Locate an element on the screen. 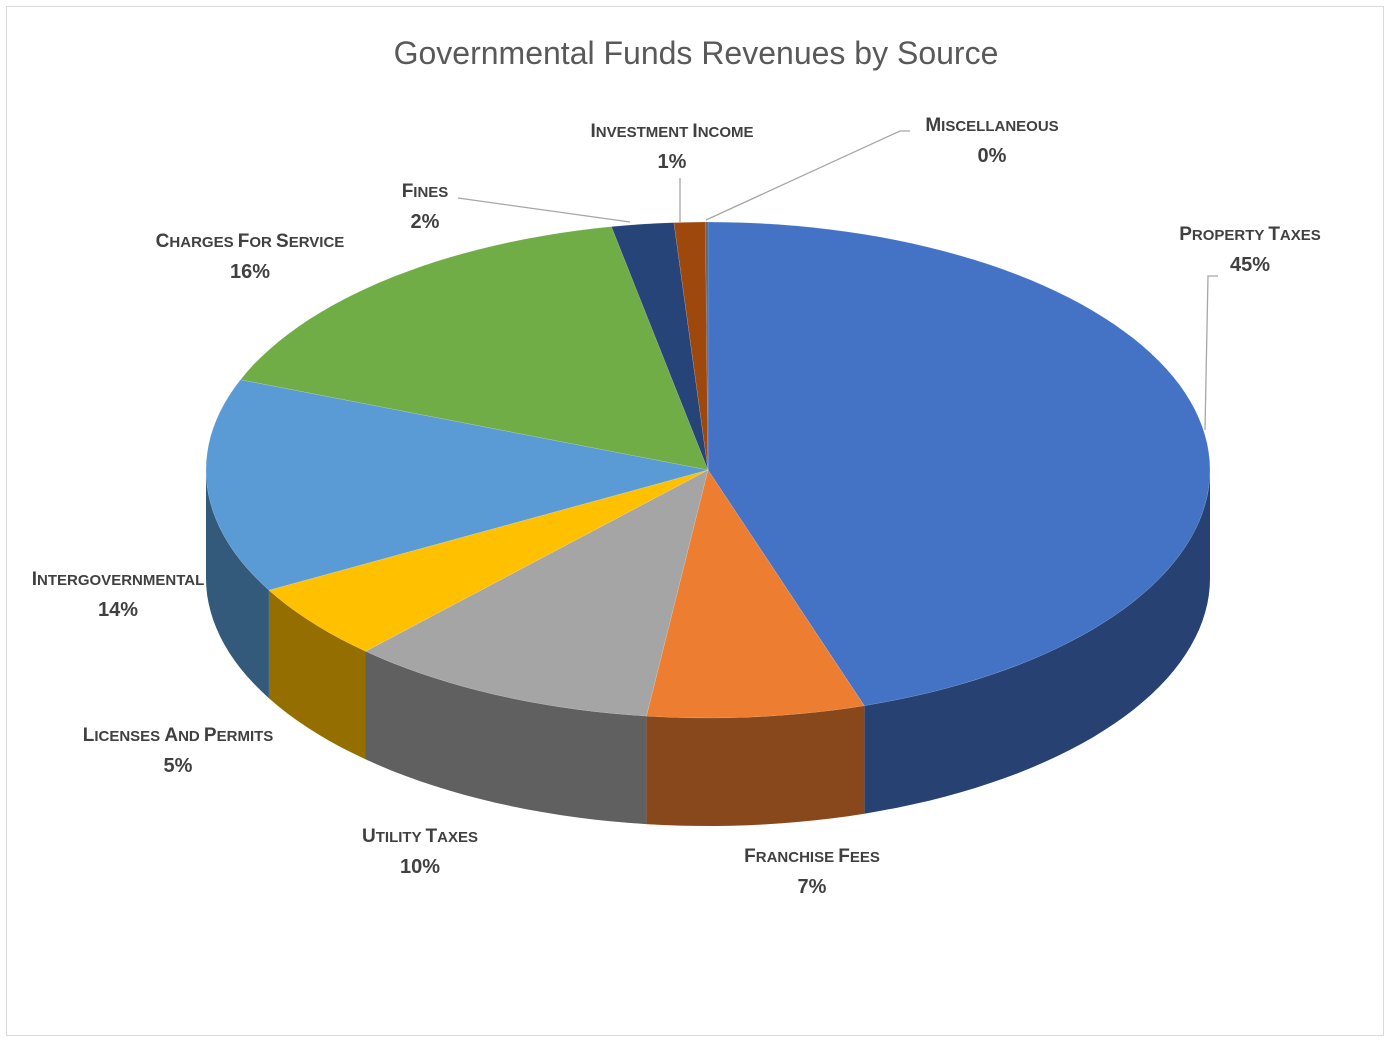 The height and width of the screenshot is (1040, 1390). label-fines-name: FINES is located at coordinates (425, 191).